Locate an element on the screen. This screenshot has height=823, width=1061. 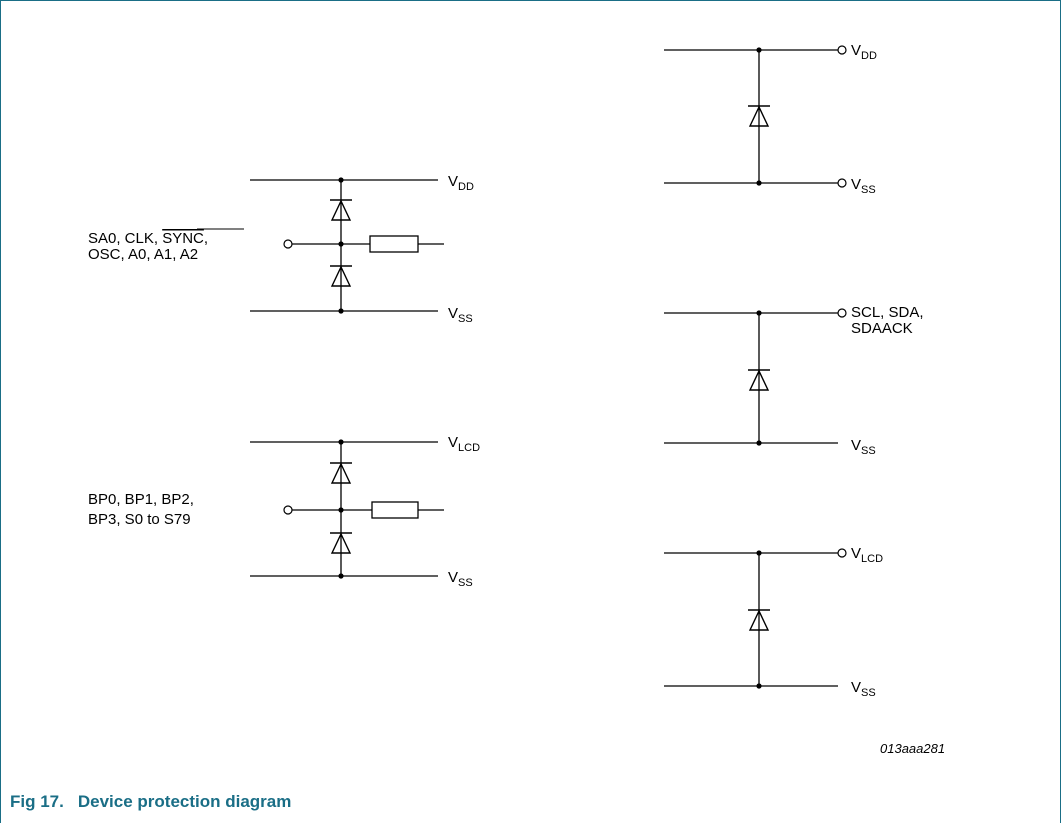
figure-title: Device protection diagram is located at coordinates (184, 801).